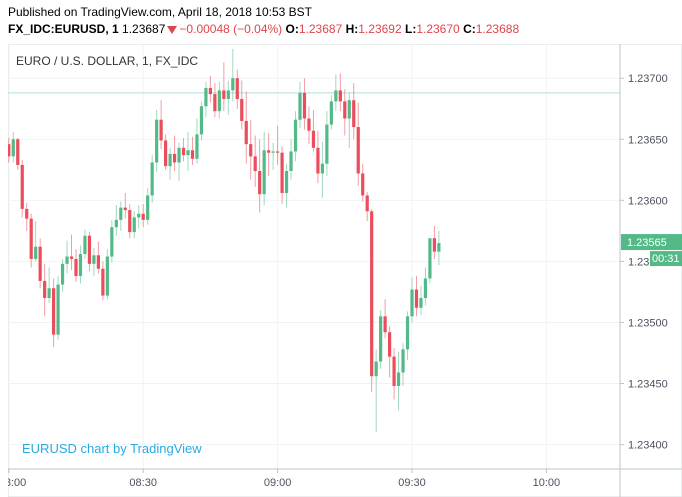 The height and width of the screenshot is (497, 682). What do you see at coordinates (231, 29) in the screenshot?
I see `price-change: −0.00048 (−0.04%)` at bounding box center [231, 29].